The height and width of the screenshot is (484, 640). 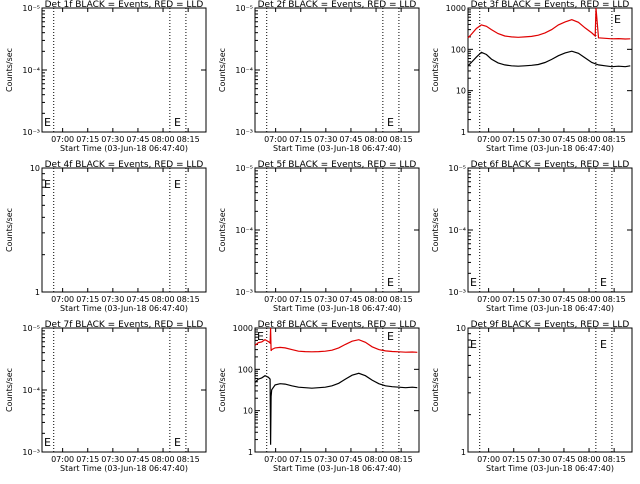 I want to click on chart-title: Det 1f BLACK = Events, RED = LLD, so click(x=124, y=5).